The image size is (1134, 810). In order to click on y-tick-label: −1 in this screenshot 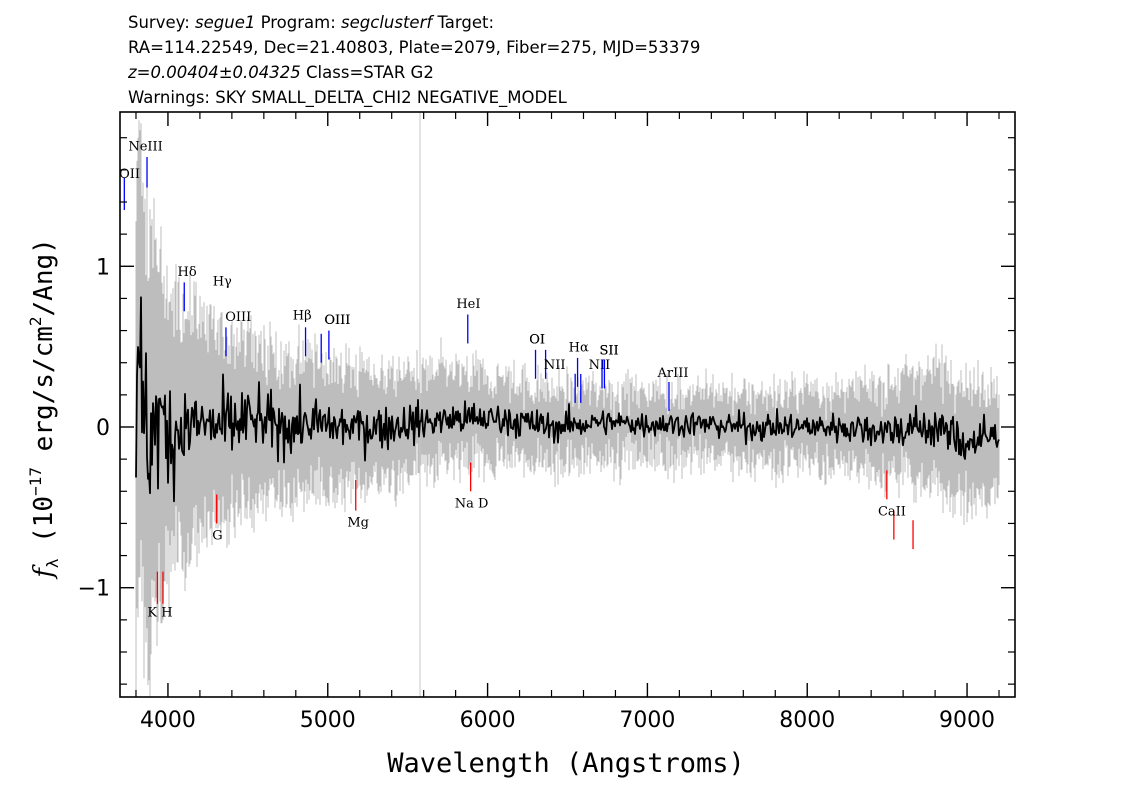, I will do `click(94, 589)`.